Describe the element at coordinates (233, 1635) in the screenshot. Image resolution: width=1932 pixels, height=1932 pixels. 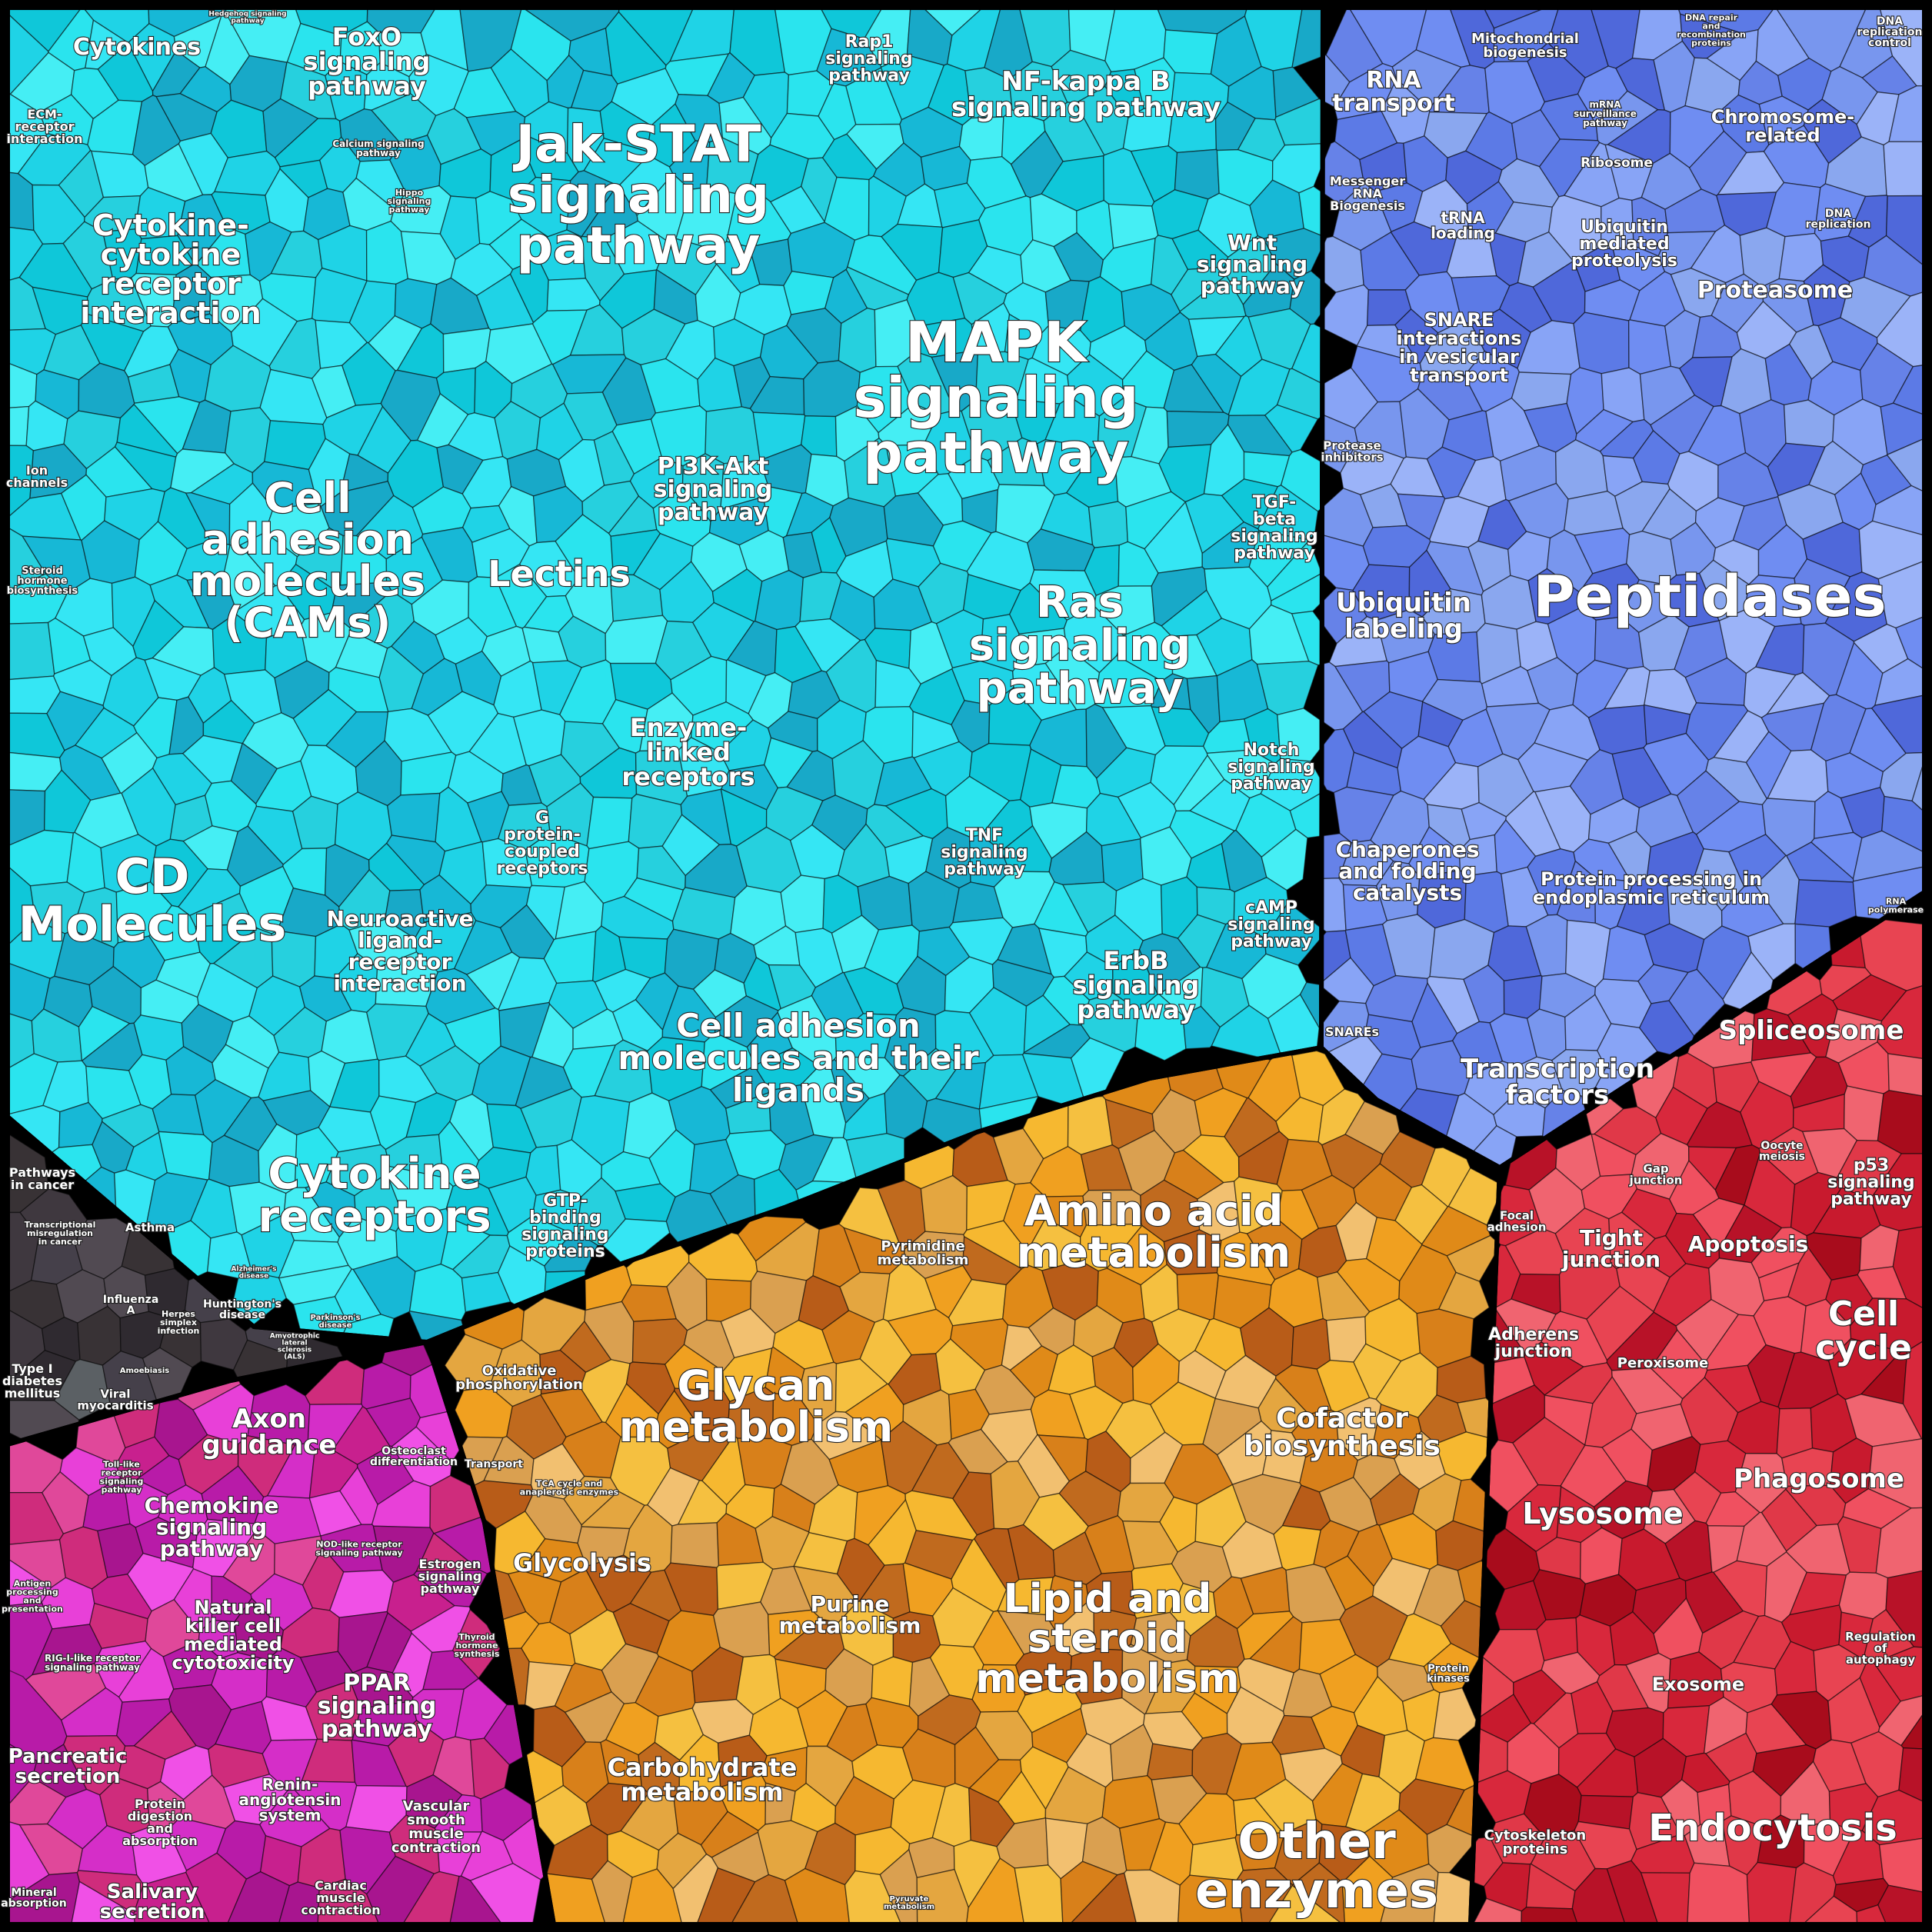
I see `label-natural-killer-cell-mediated-cytotoxicity: Natural killer cell mediated cytotoxicity` at that location.